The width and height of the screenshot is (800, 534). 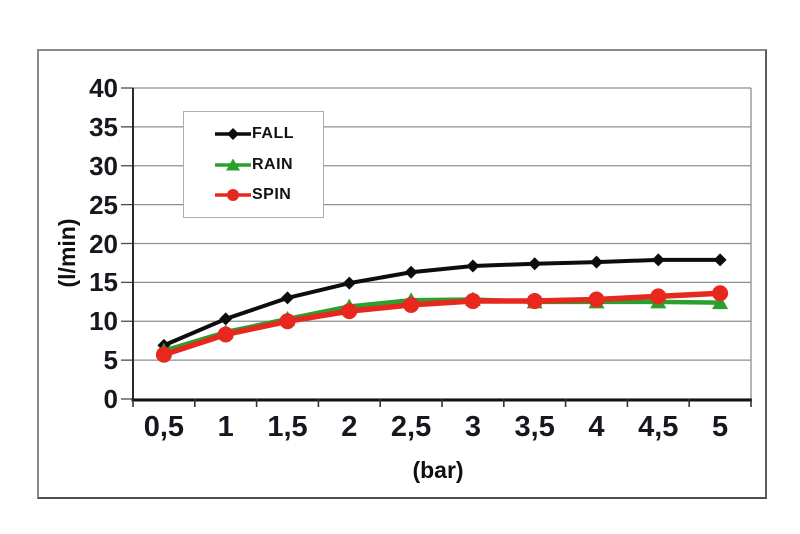 I want to click on fall-line-diamond-icon, so click(x=233, y=133).